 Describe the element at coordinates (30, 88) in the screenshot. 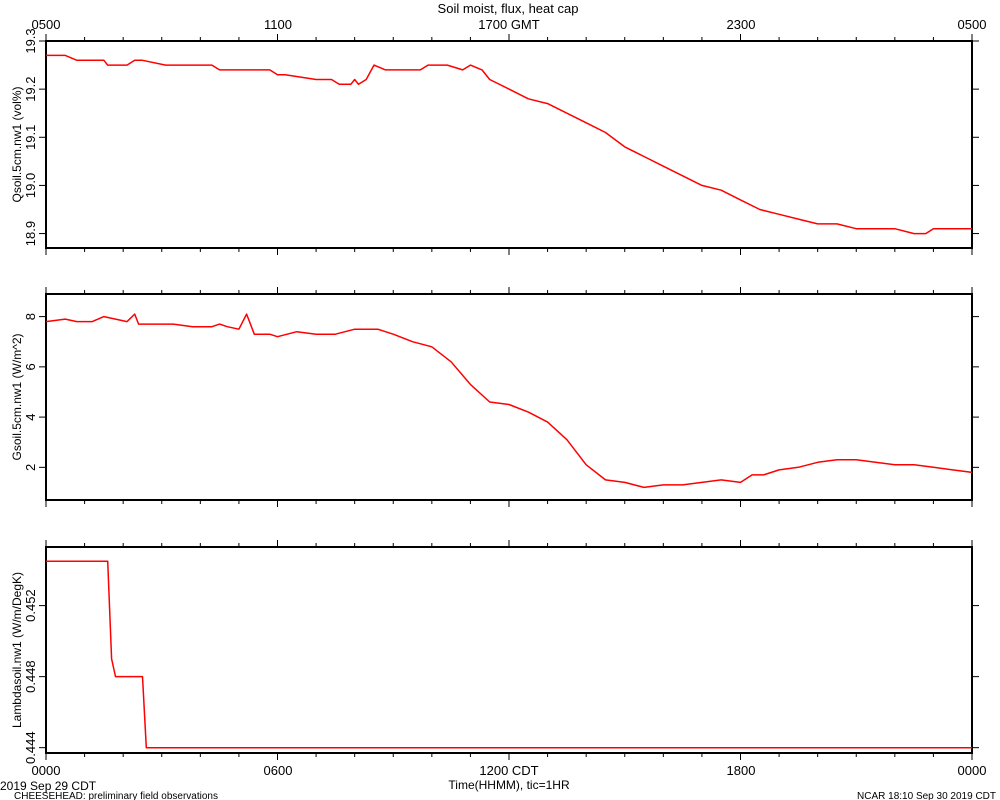

I see `qsoil-y-tick-label: 19.2` at that location.